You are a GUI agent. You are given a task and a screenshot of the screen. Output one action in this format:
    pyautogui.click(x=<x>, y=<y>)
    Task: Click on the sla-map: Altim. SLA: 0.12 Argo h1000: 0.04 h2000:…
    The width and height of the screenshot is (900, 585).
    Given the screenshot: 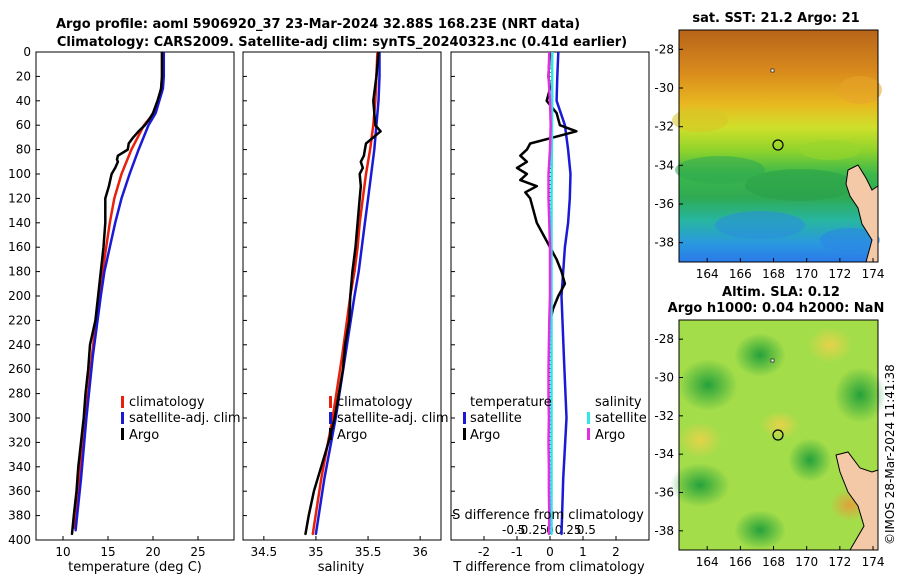 What is the action you would take?
    pyautogui.click(x=770, y=427)
    